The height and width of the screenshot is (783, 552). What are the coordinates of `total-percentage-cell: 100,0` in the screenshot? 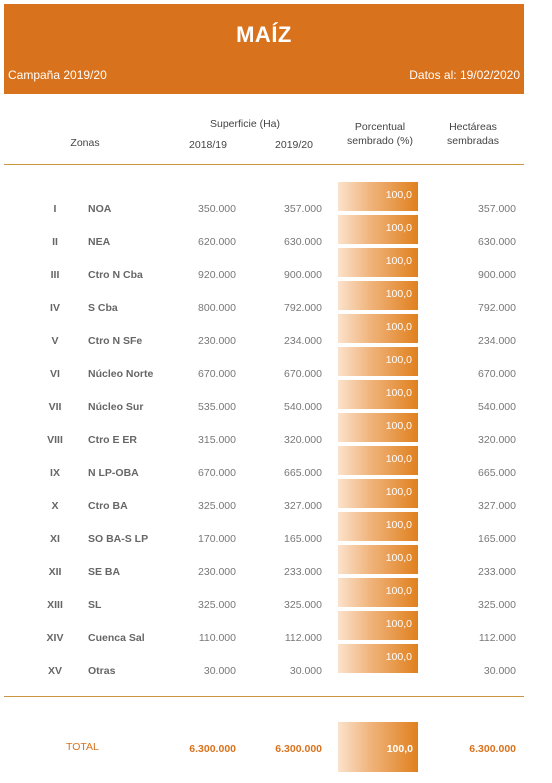 It's located at (378, 747).